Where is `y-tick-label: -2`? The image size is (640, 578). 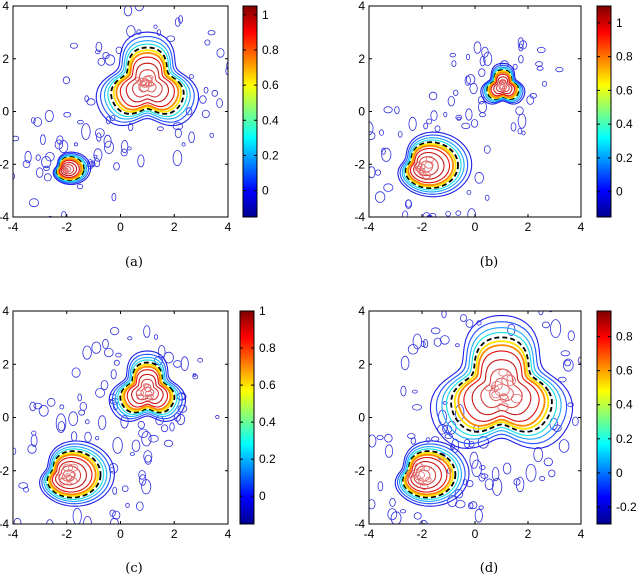
y-tick-label: -2 is located at coordinates (359, 471).